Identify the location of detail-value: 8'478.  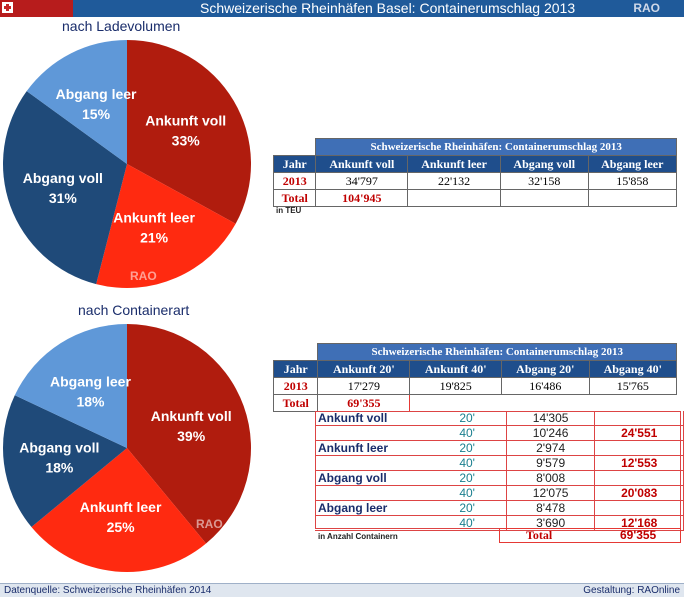
(550, 508).